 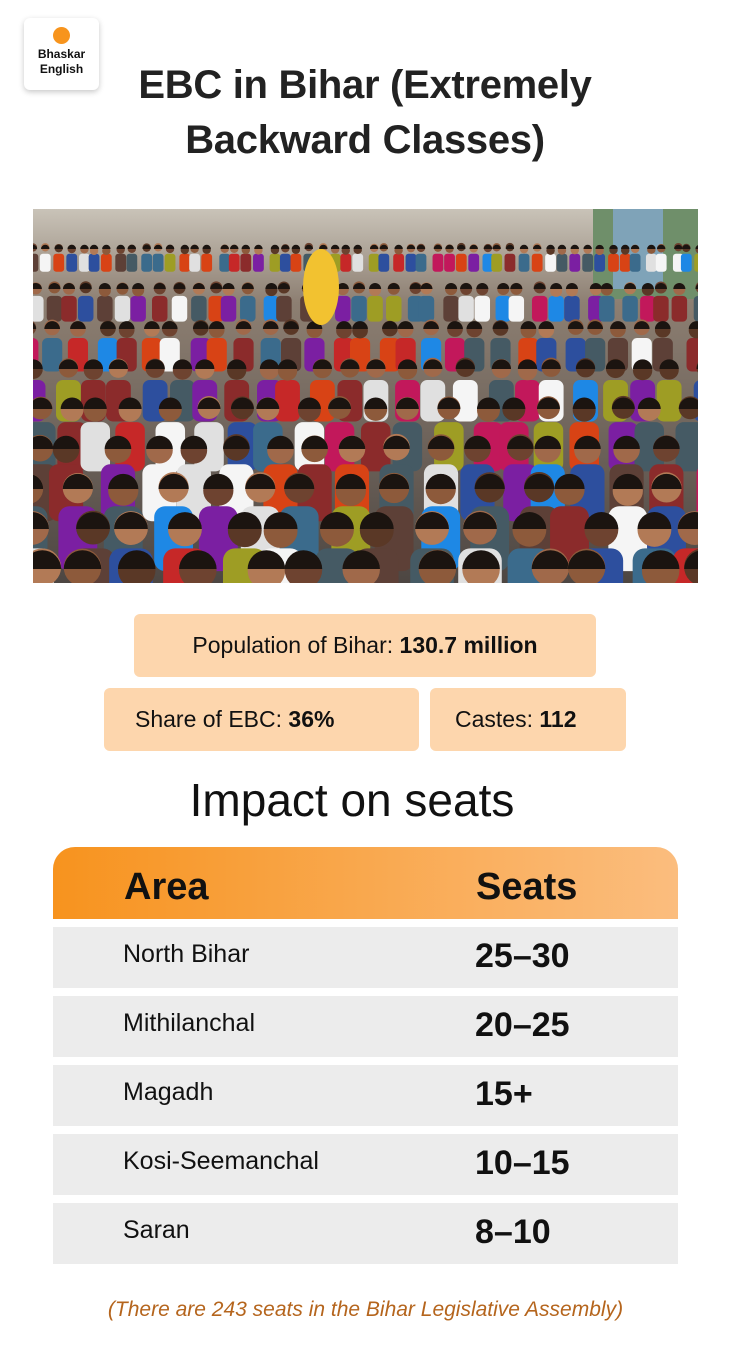 What do you see at coordinates (365, 1095) in the screenshot?
I see `table-row: Magadh 15+` at bounding box center [365, 1095].